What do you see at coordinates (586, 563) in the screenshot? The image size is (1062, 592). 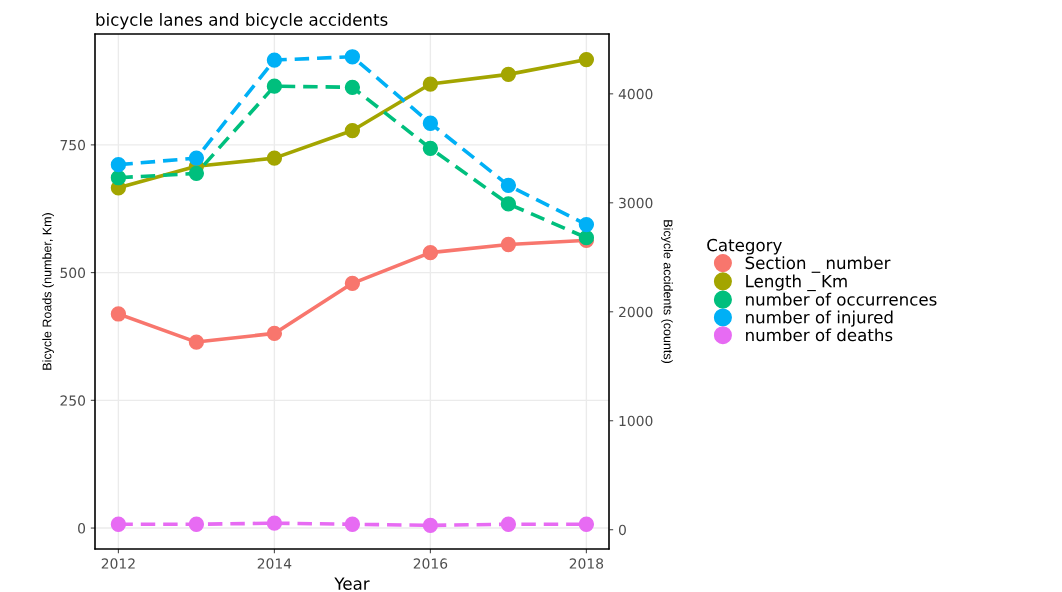 I see `x-tick-label: 2018` at bounding box center [586, 563].